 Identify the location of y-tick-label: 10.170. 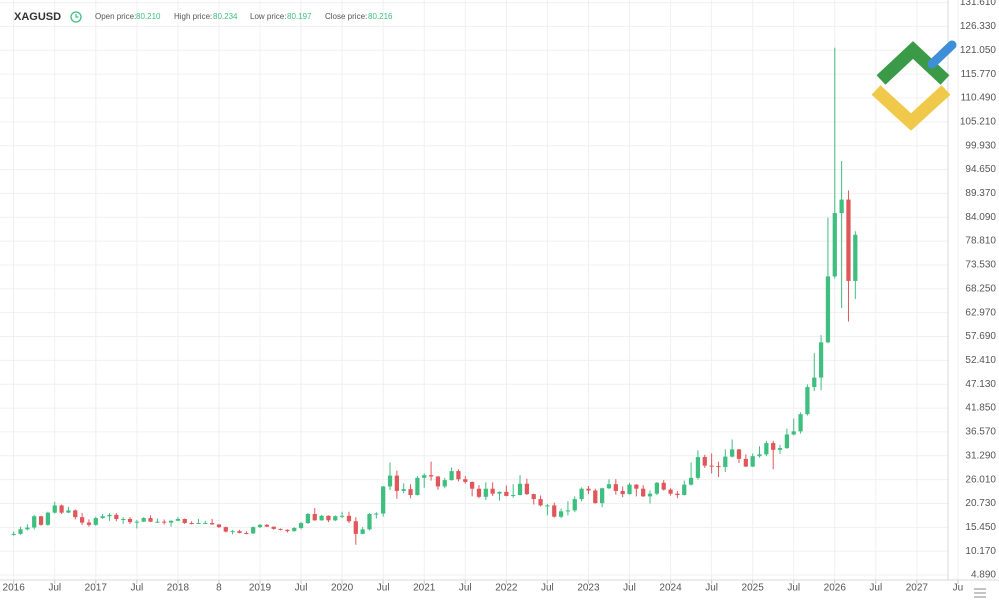
(980, 551).